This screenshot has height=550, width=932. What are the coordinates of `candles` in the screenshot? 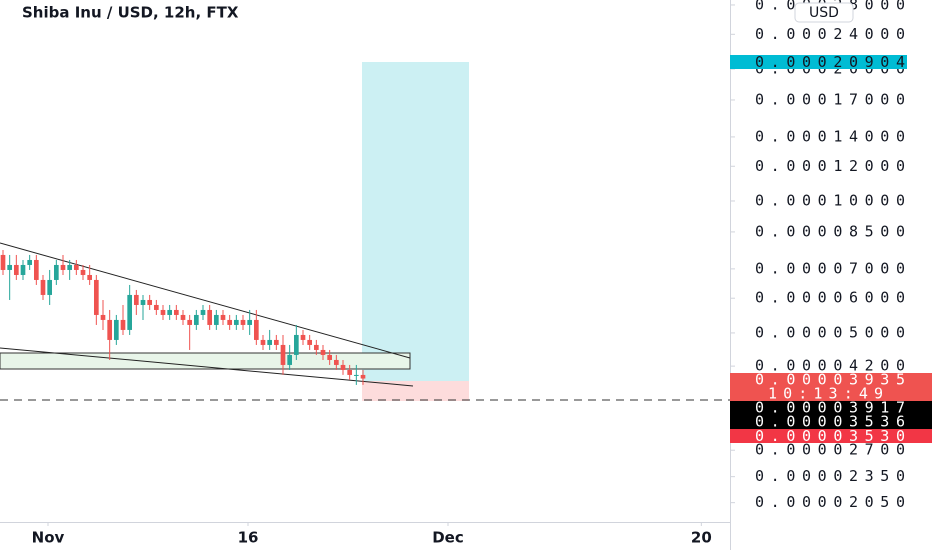 It's located at (183, 317).